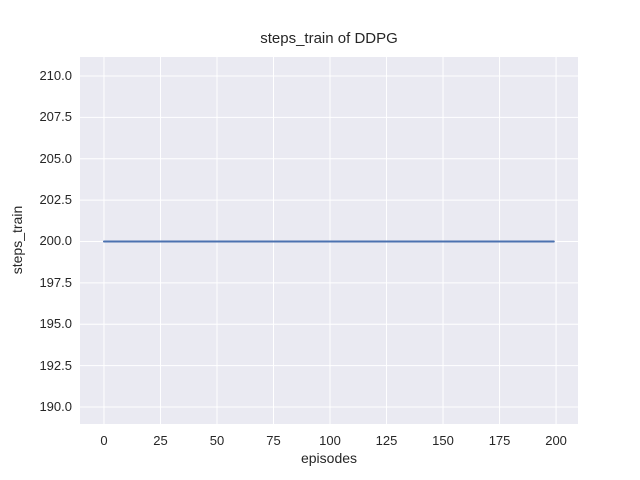  What do you see at coordinates (55, 406) in the screenshot?
I see `y-tick-label: 190.0` at bounding box center [55, 406].